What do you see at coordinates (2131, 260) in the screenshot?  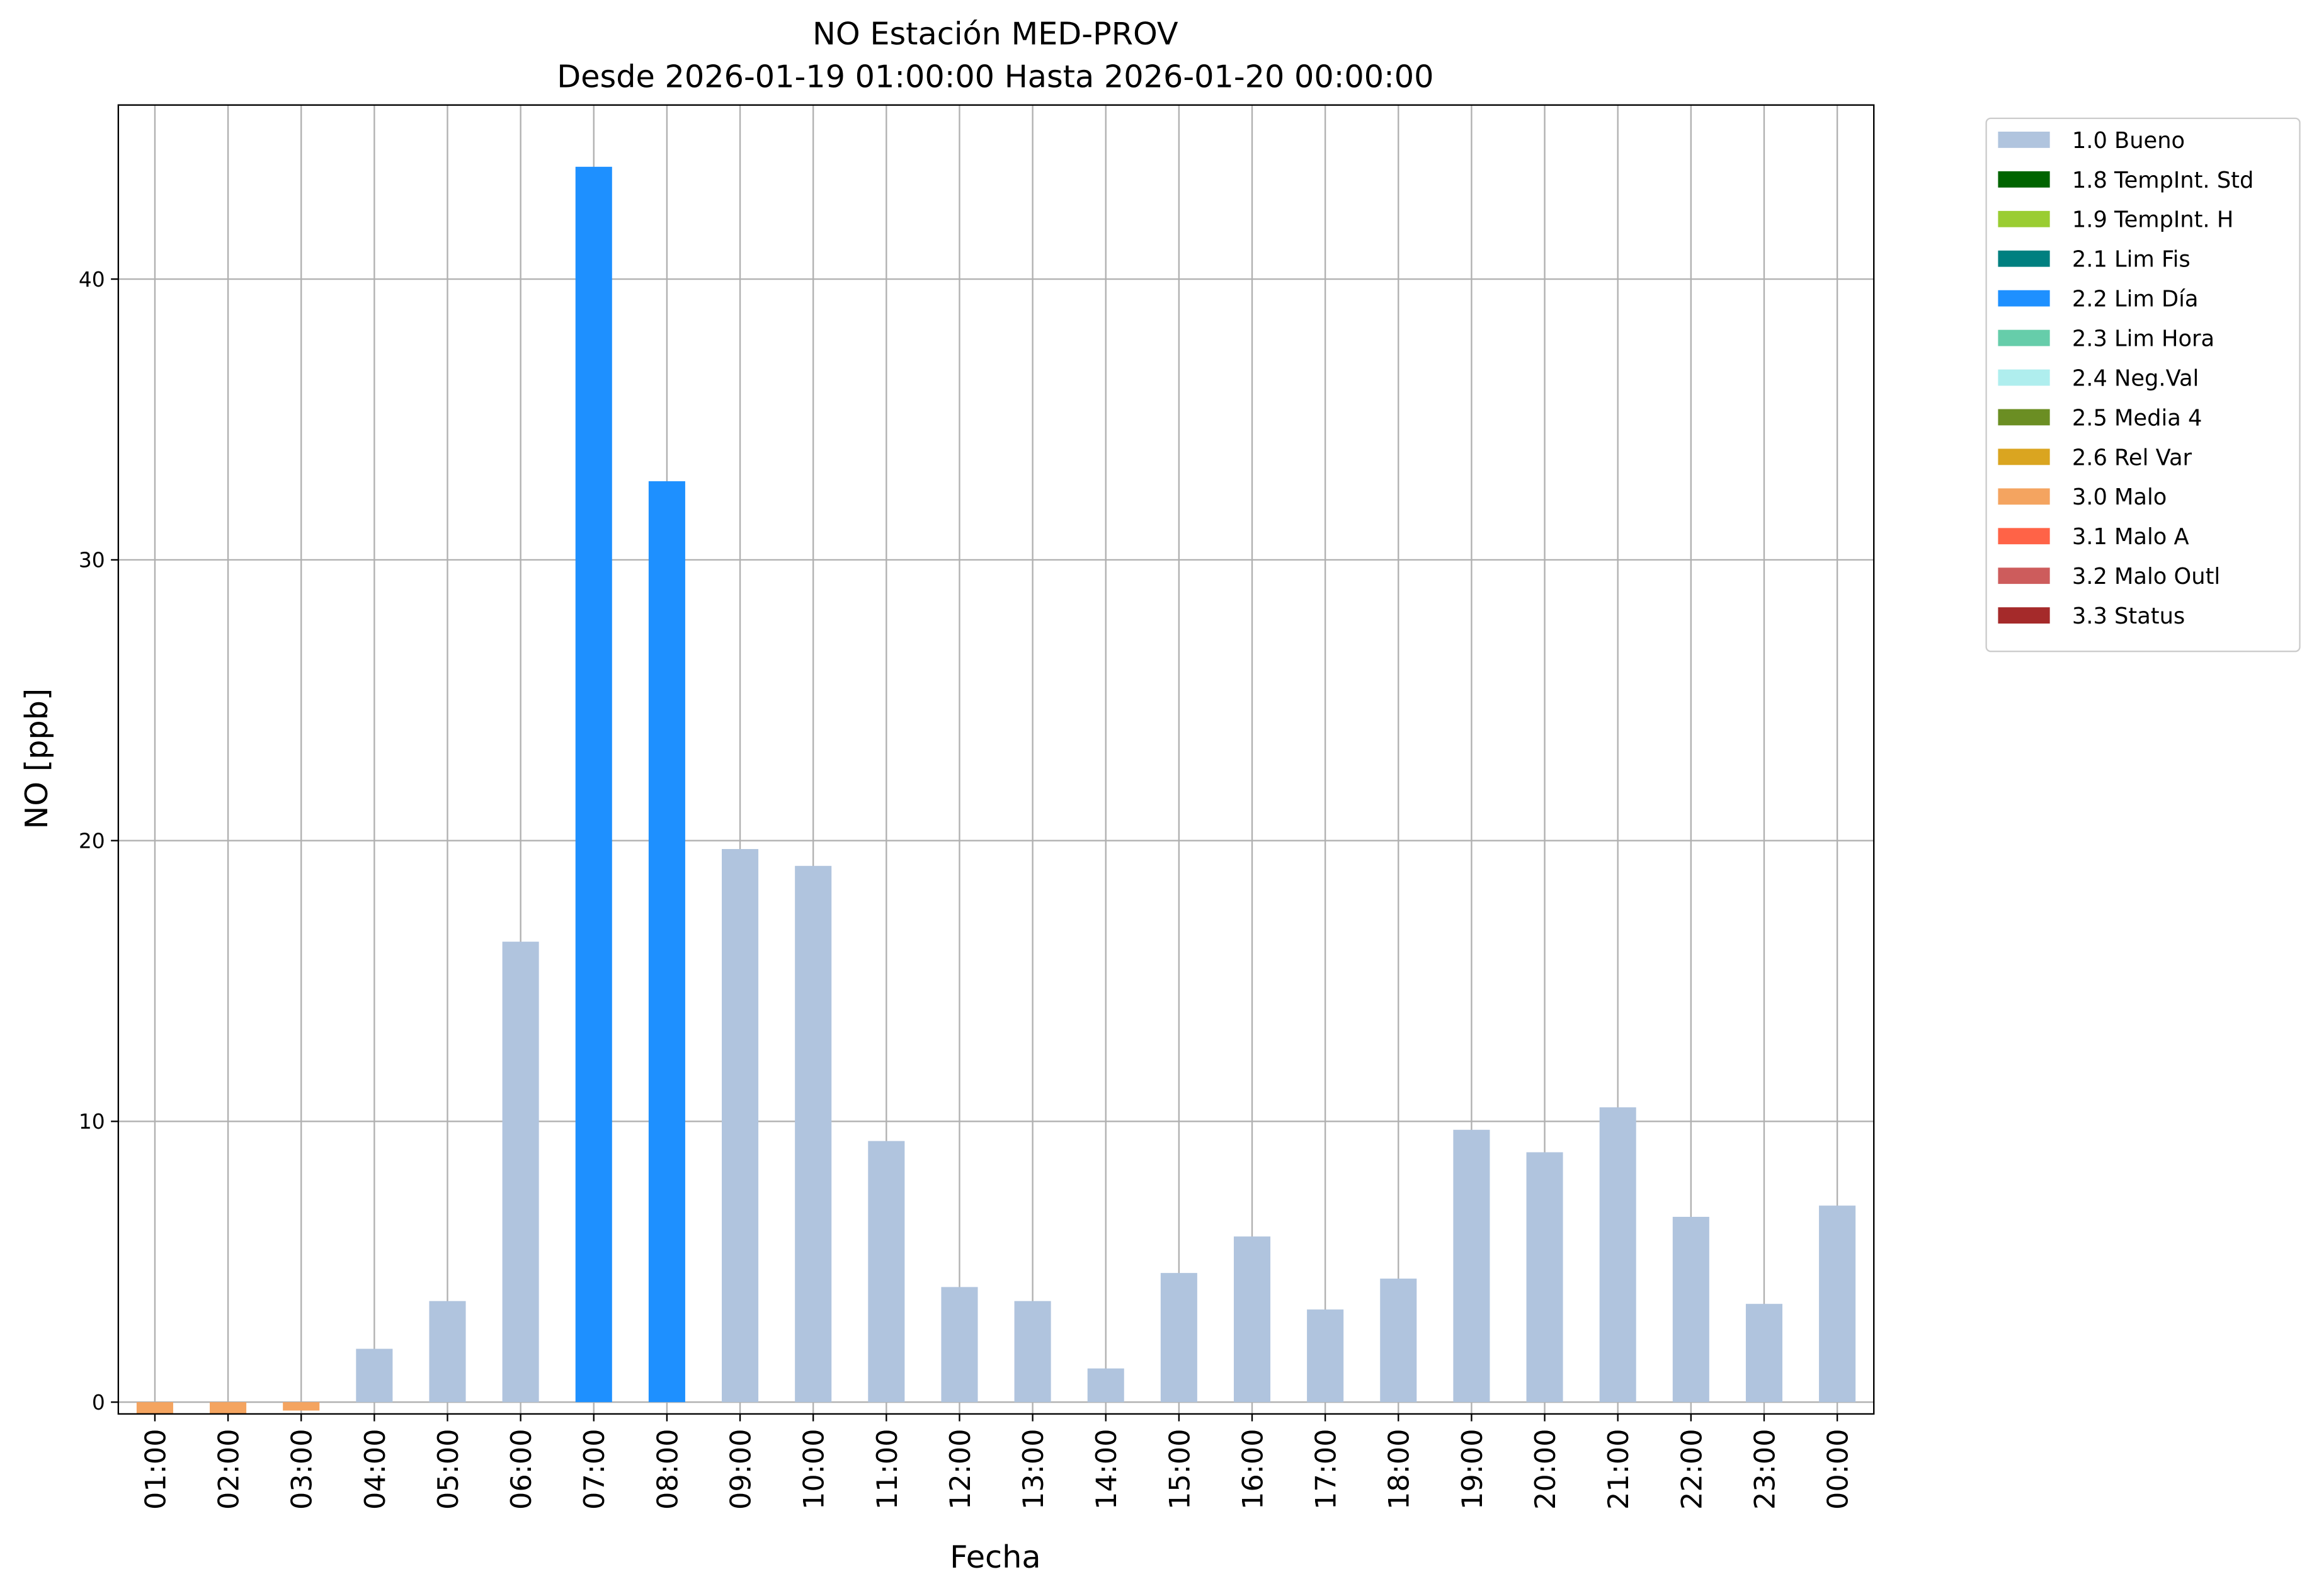 I see `legend-label: 2.1 Lim Fis` at bounding box center [2131, 260].